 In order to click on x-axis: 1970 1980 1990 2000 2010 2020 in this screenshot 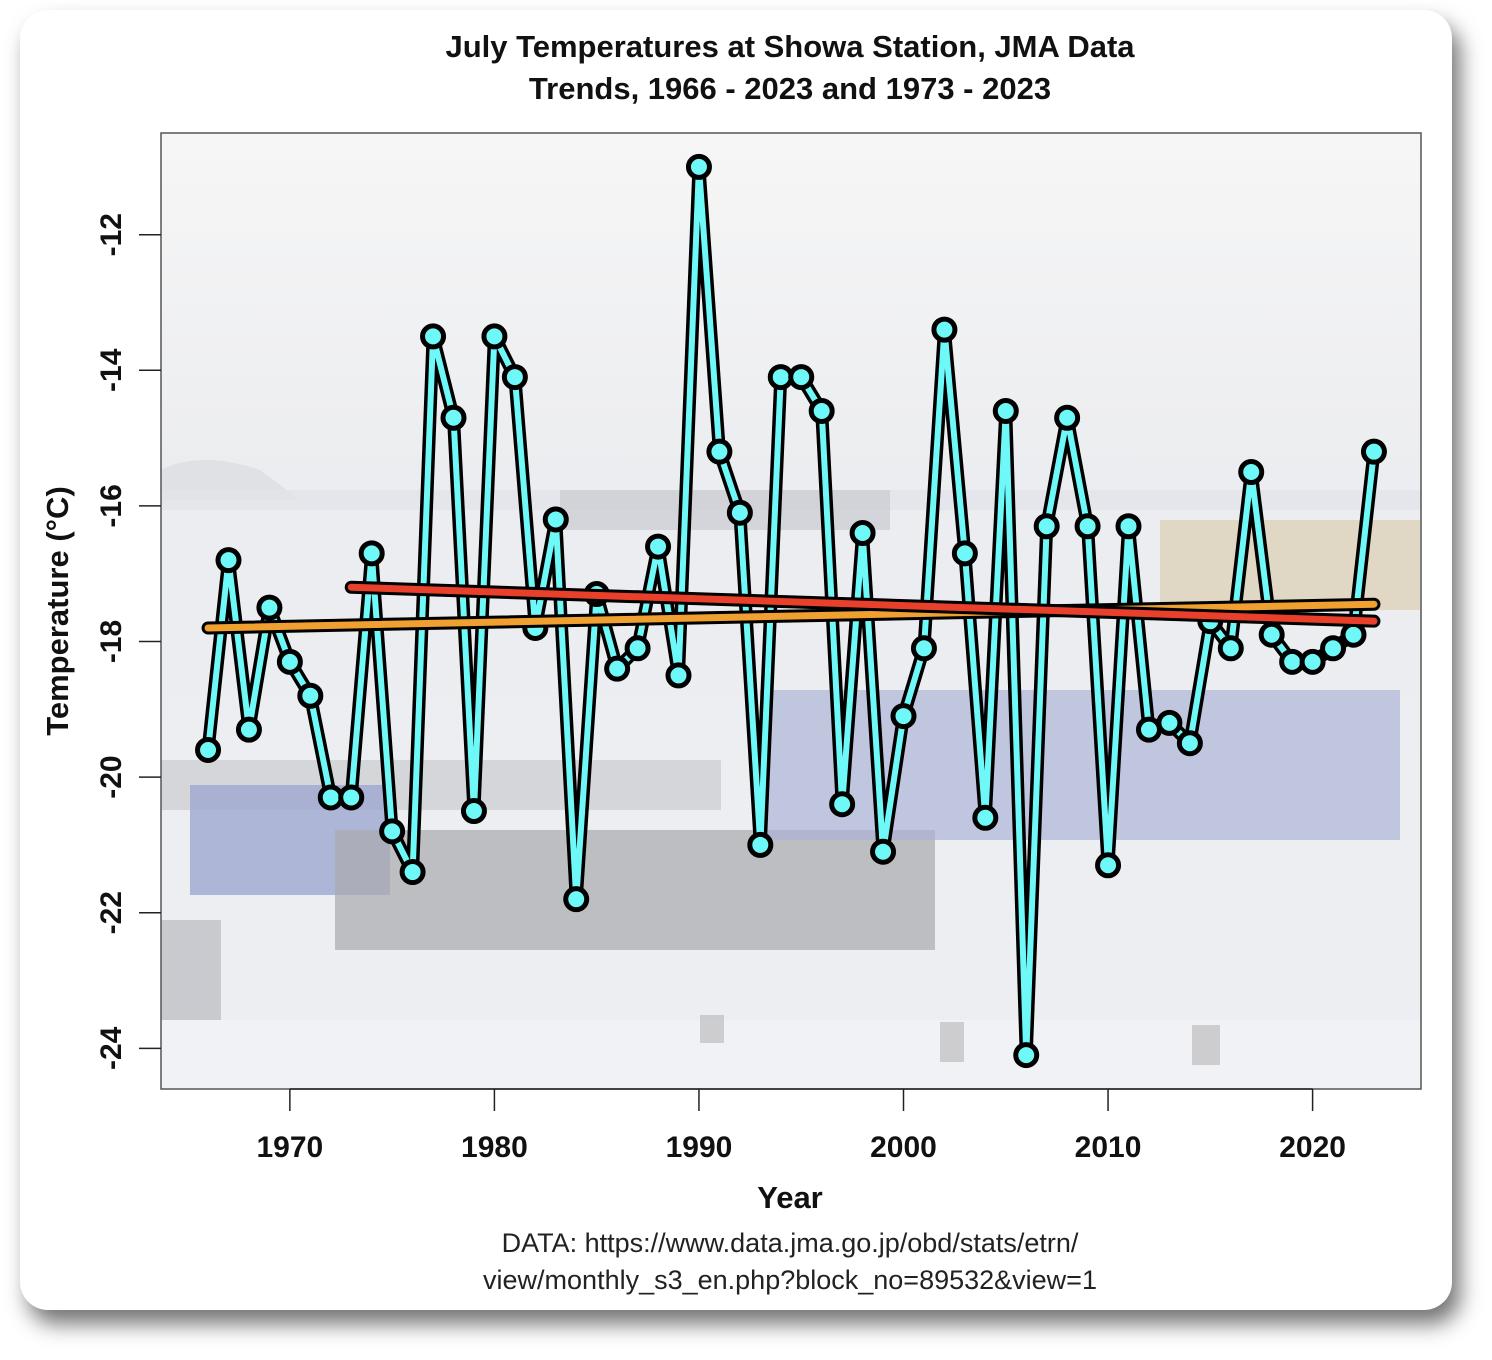, I will do `click(801, 1126)`.